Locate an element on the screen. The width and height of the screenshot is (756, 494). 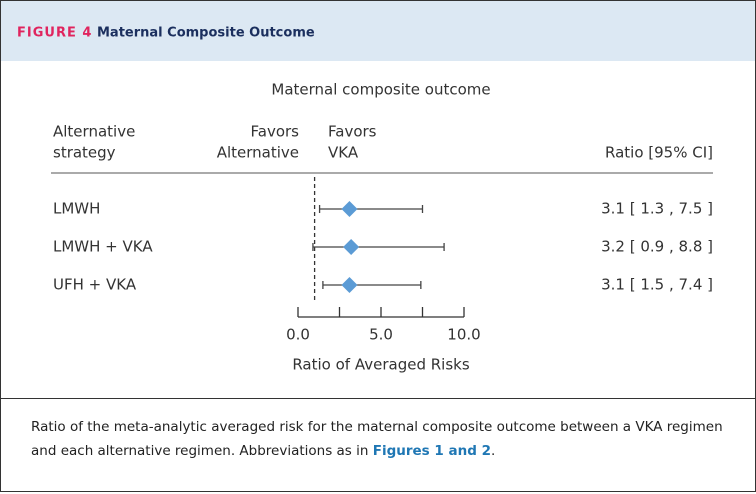
figure-label: FIGURE 4 is located at coordinates (54, 33).